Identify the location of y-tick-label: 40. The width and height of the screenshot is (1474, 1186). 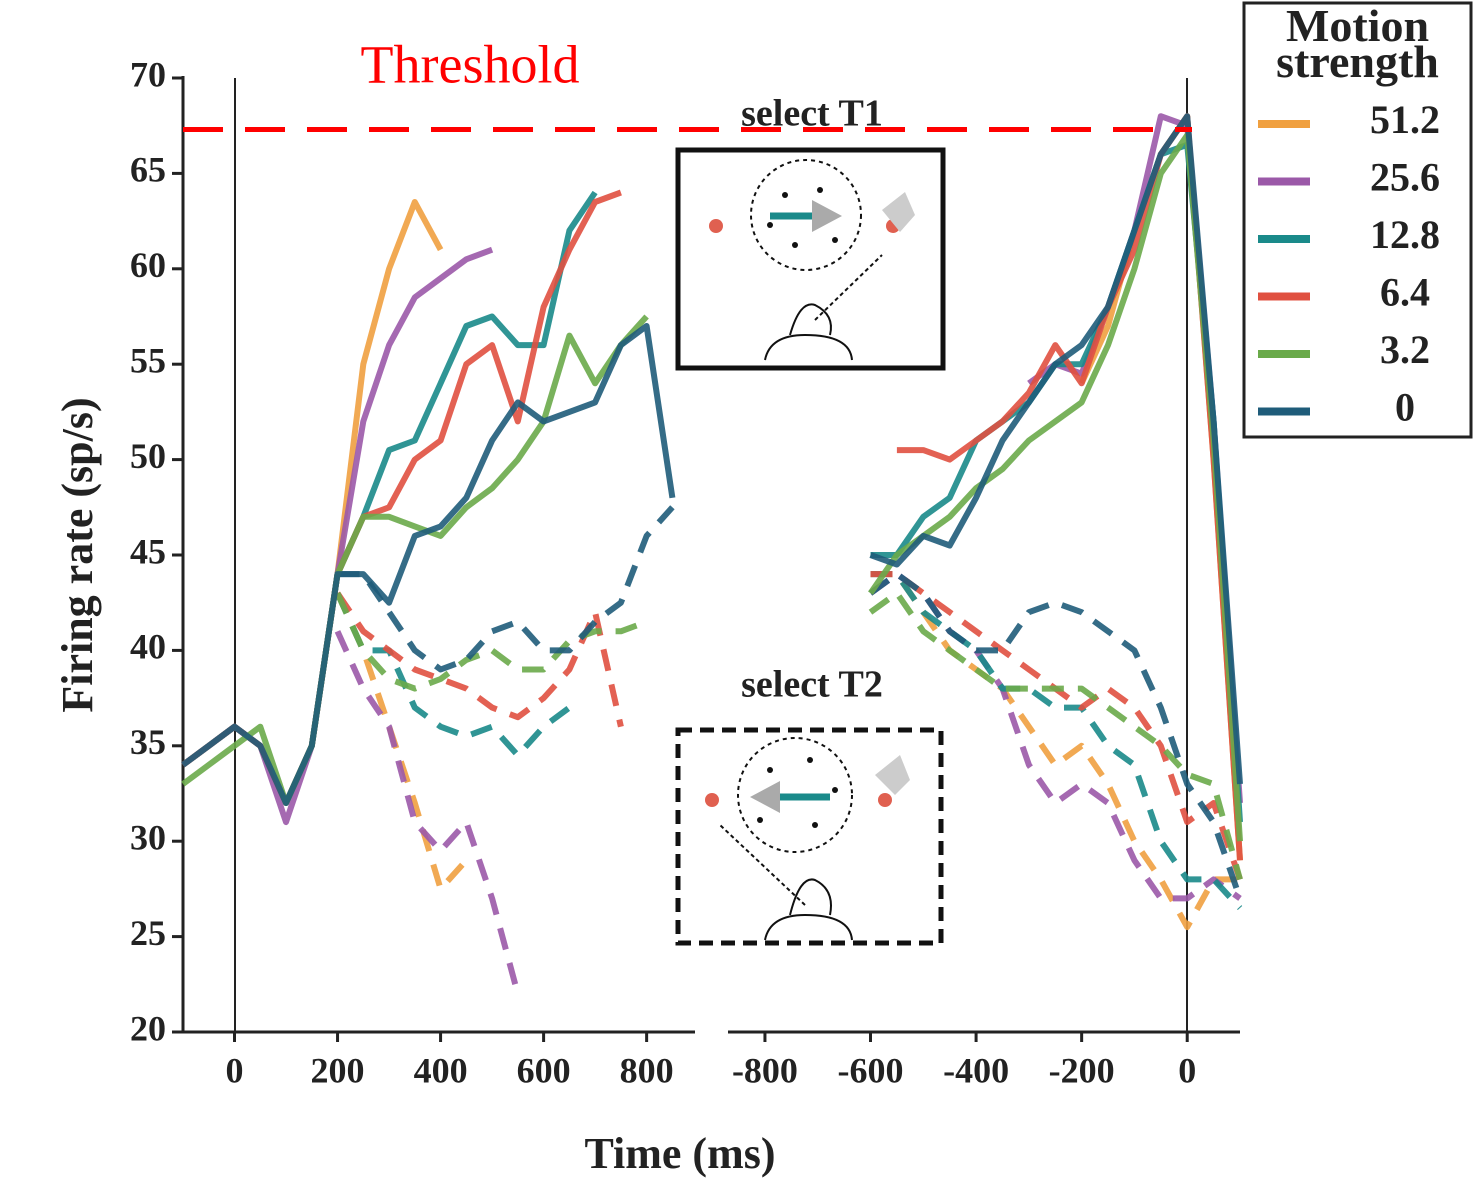
(148, 647).